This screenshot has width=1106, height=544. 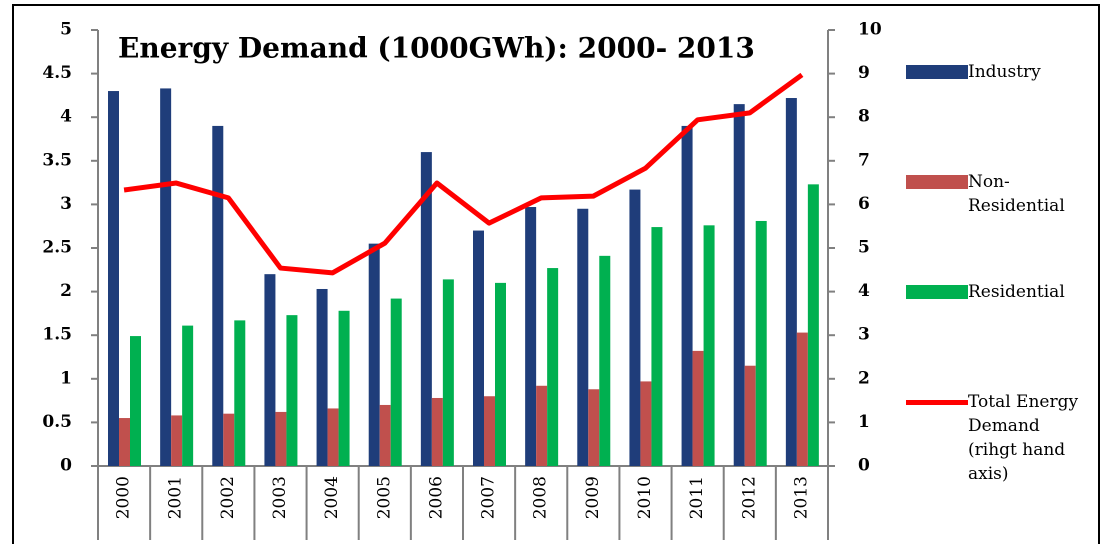 I want to click on y2-tick-label: 10, so click(x=870, y=30).